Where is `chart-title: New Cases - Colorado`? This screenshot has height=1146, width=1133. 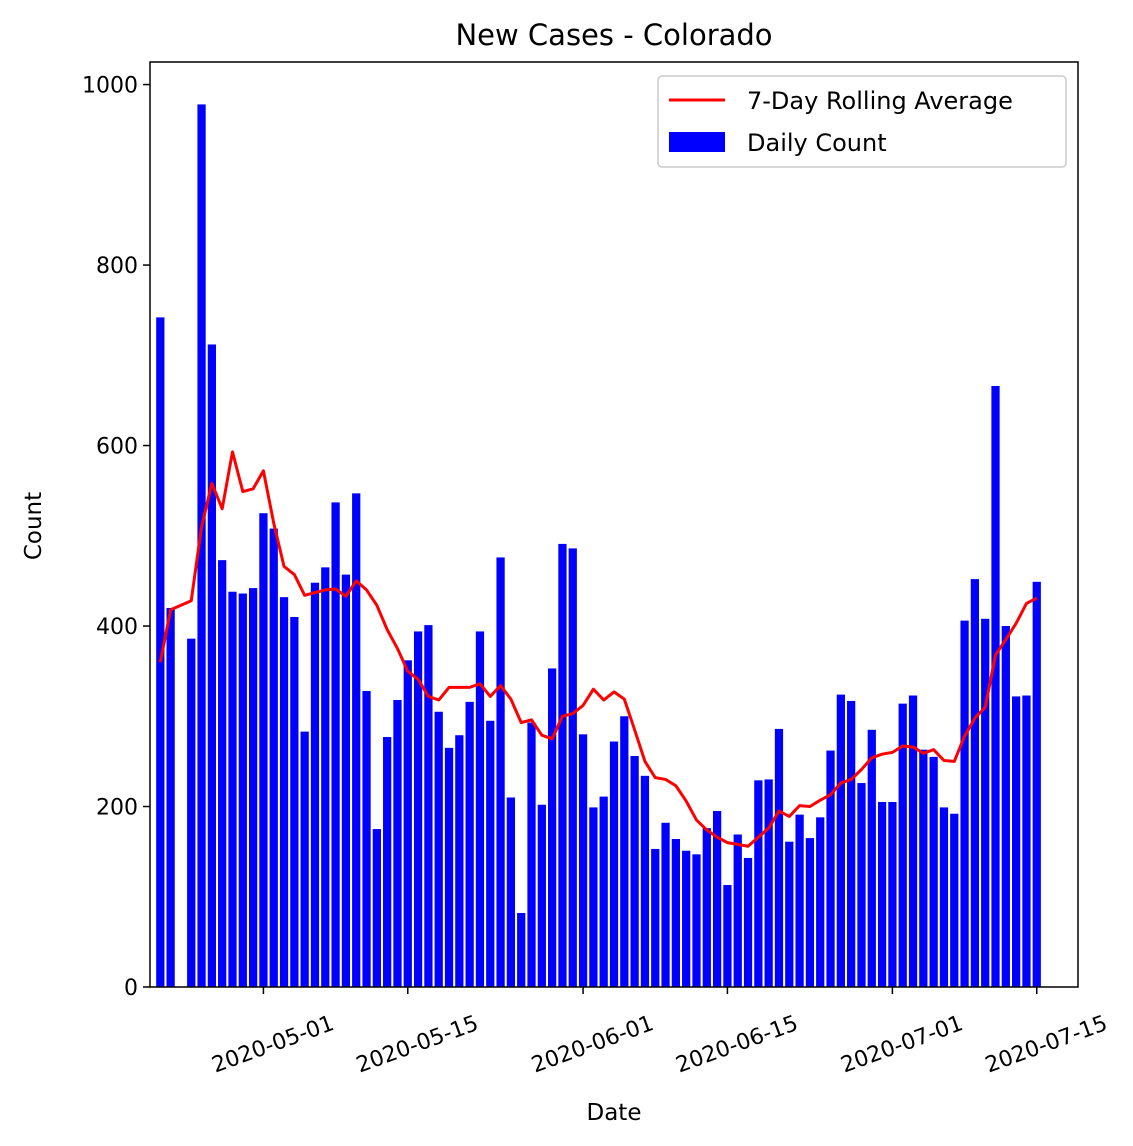
chart-title: New Cases - Colorado is located at coordinates (613, 35).